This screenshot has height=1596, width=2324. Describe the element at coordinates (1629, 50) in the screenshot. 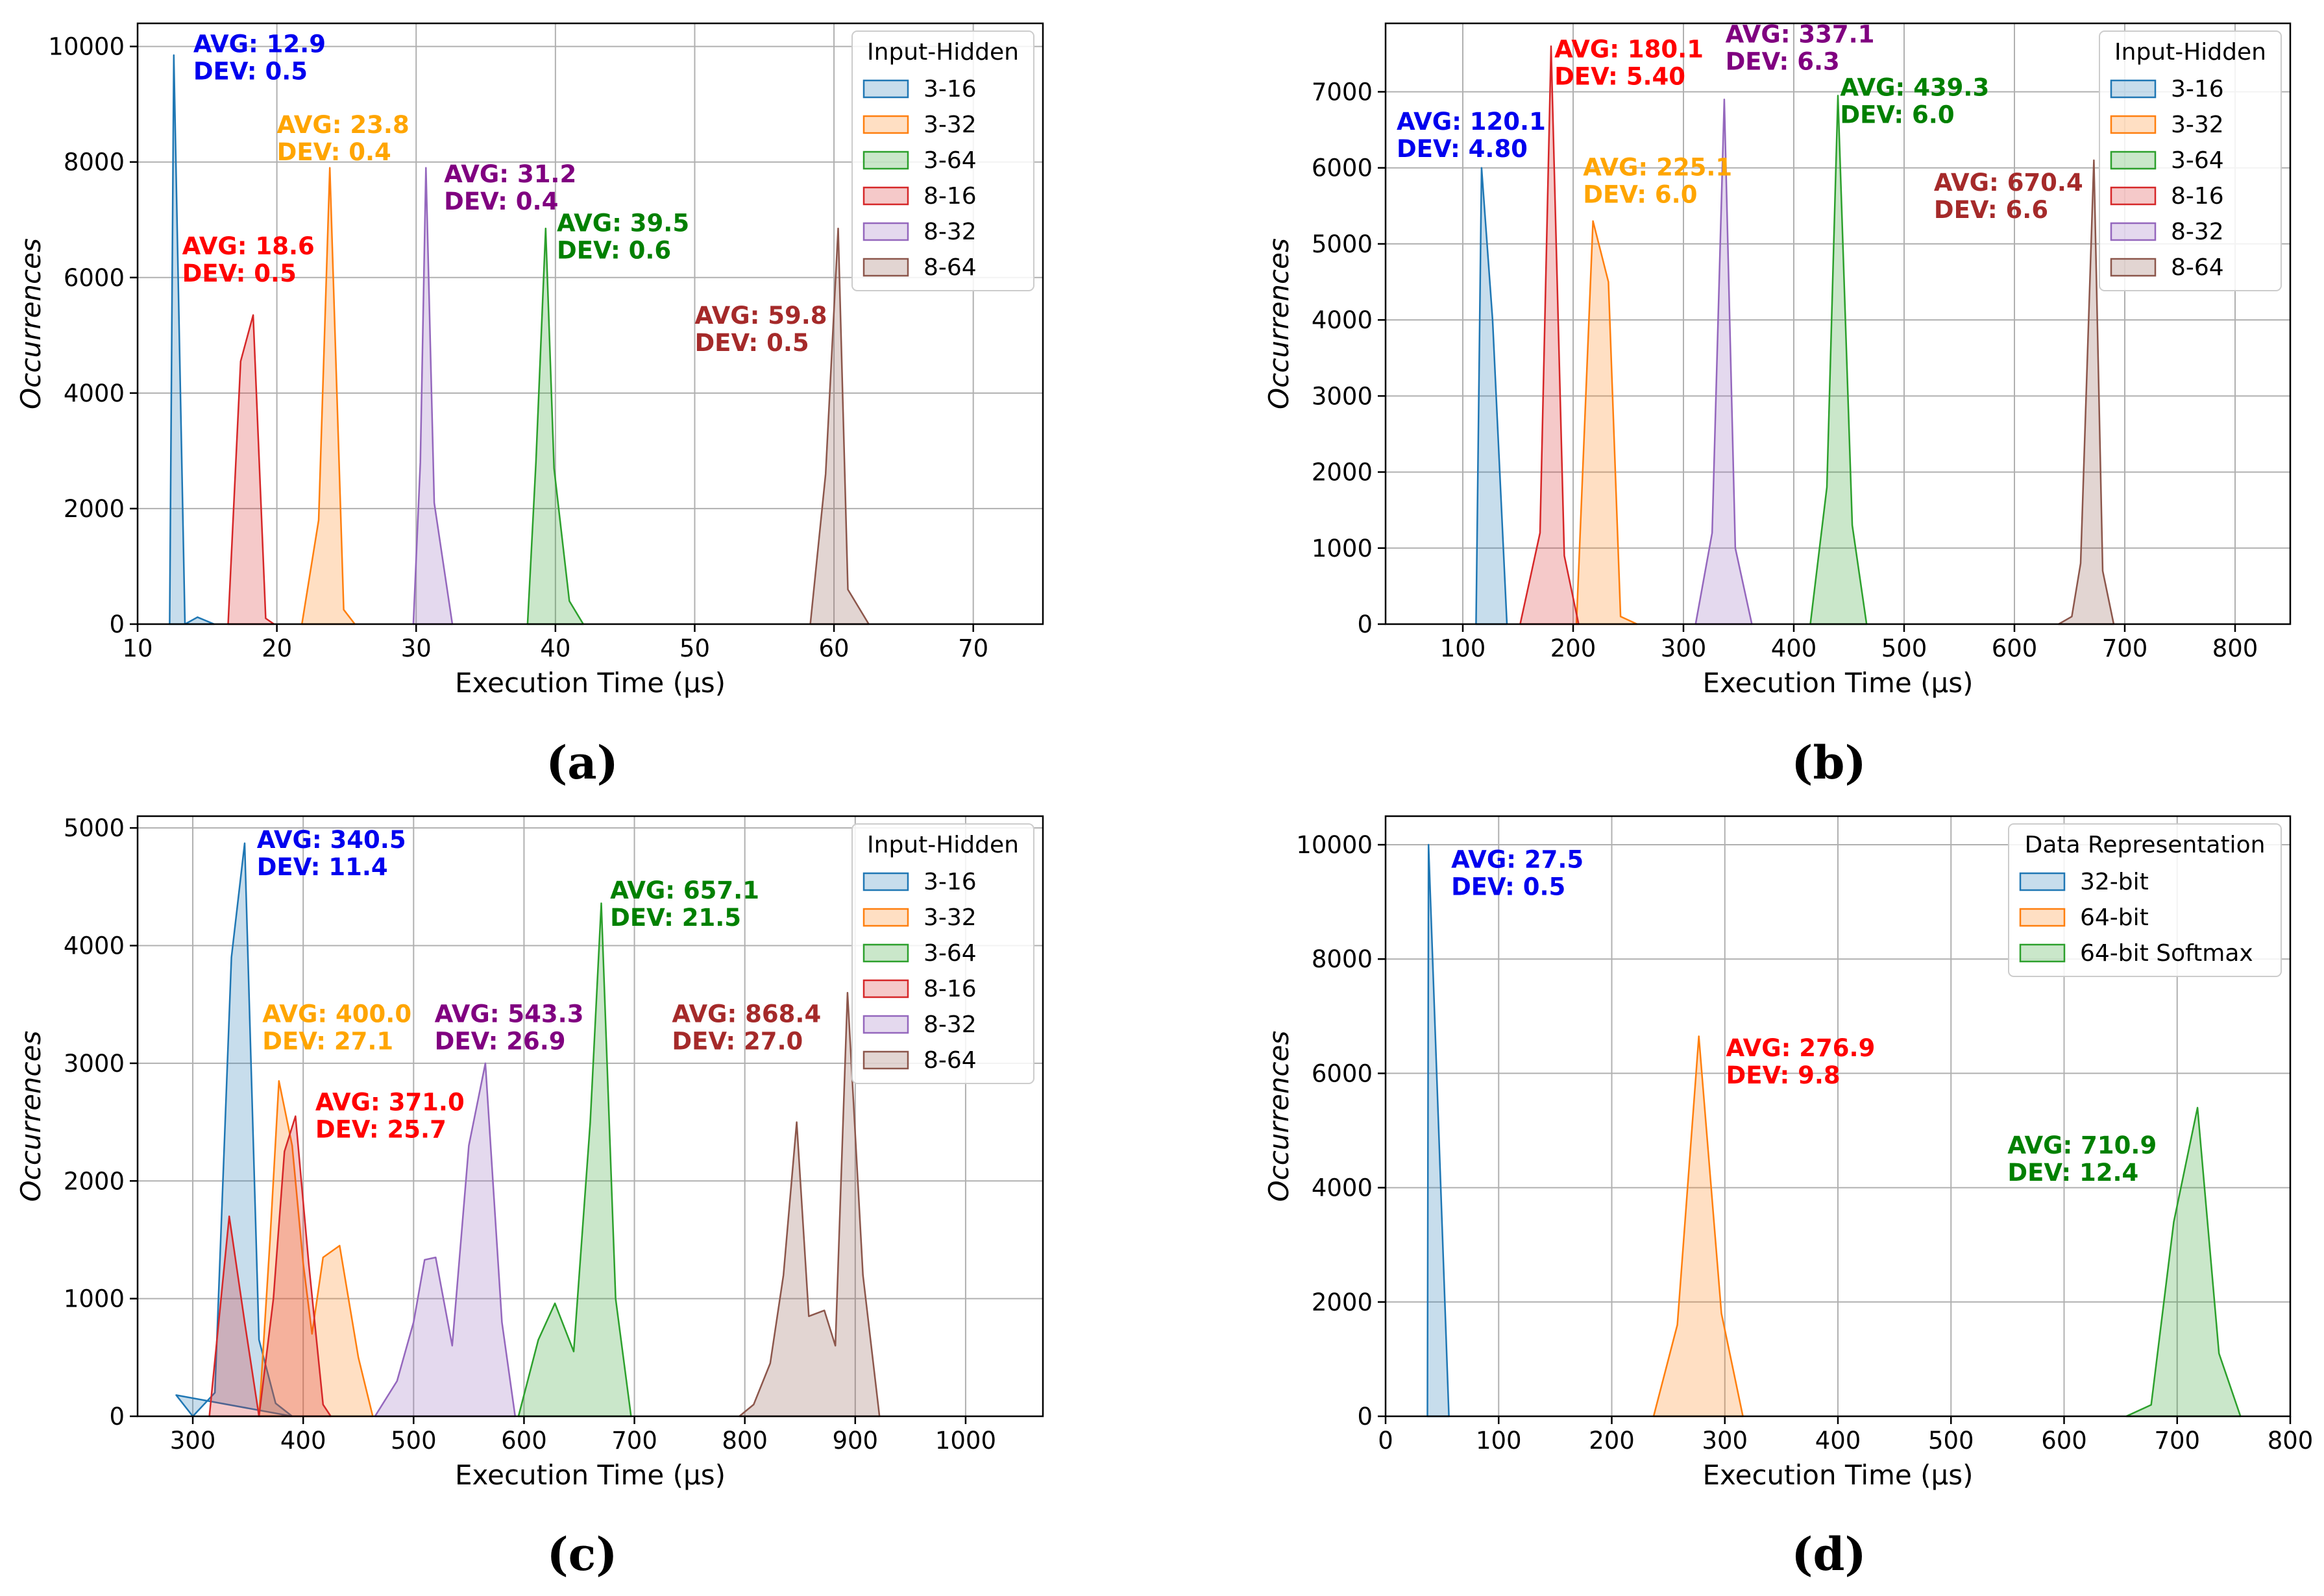

I see `annotation-avg: AVG: 180.1` at that location.